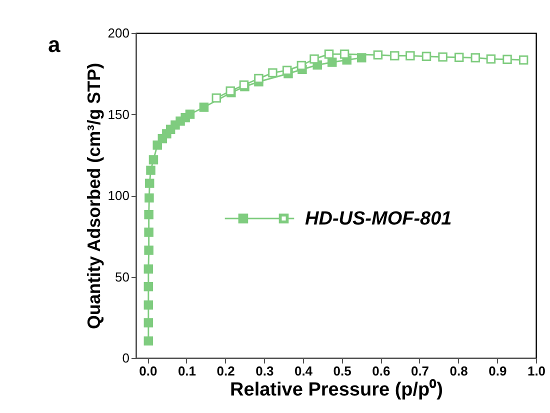 This screenshot has height=413, width=550. Describe the element at coordinates (148, 371) in the screenshot. I see `x-tick-label: 0.0` at that location.